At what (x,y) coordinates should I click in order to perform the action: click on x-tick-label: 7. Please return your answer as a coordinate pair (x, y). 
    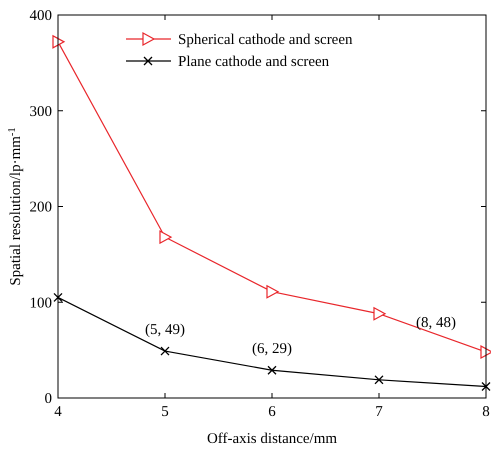
    Looking at the image, I should click on (379, 412).